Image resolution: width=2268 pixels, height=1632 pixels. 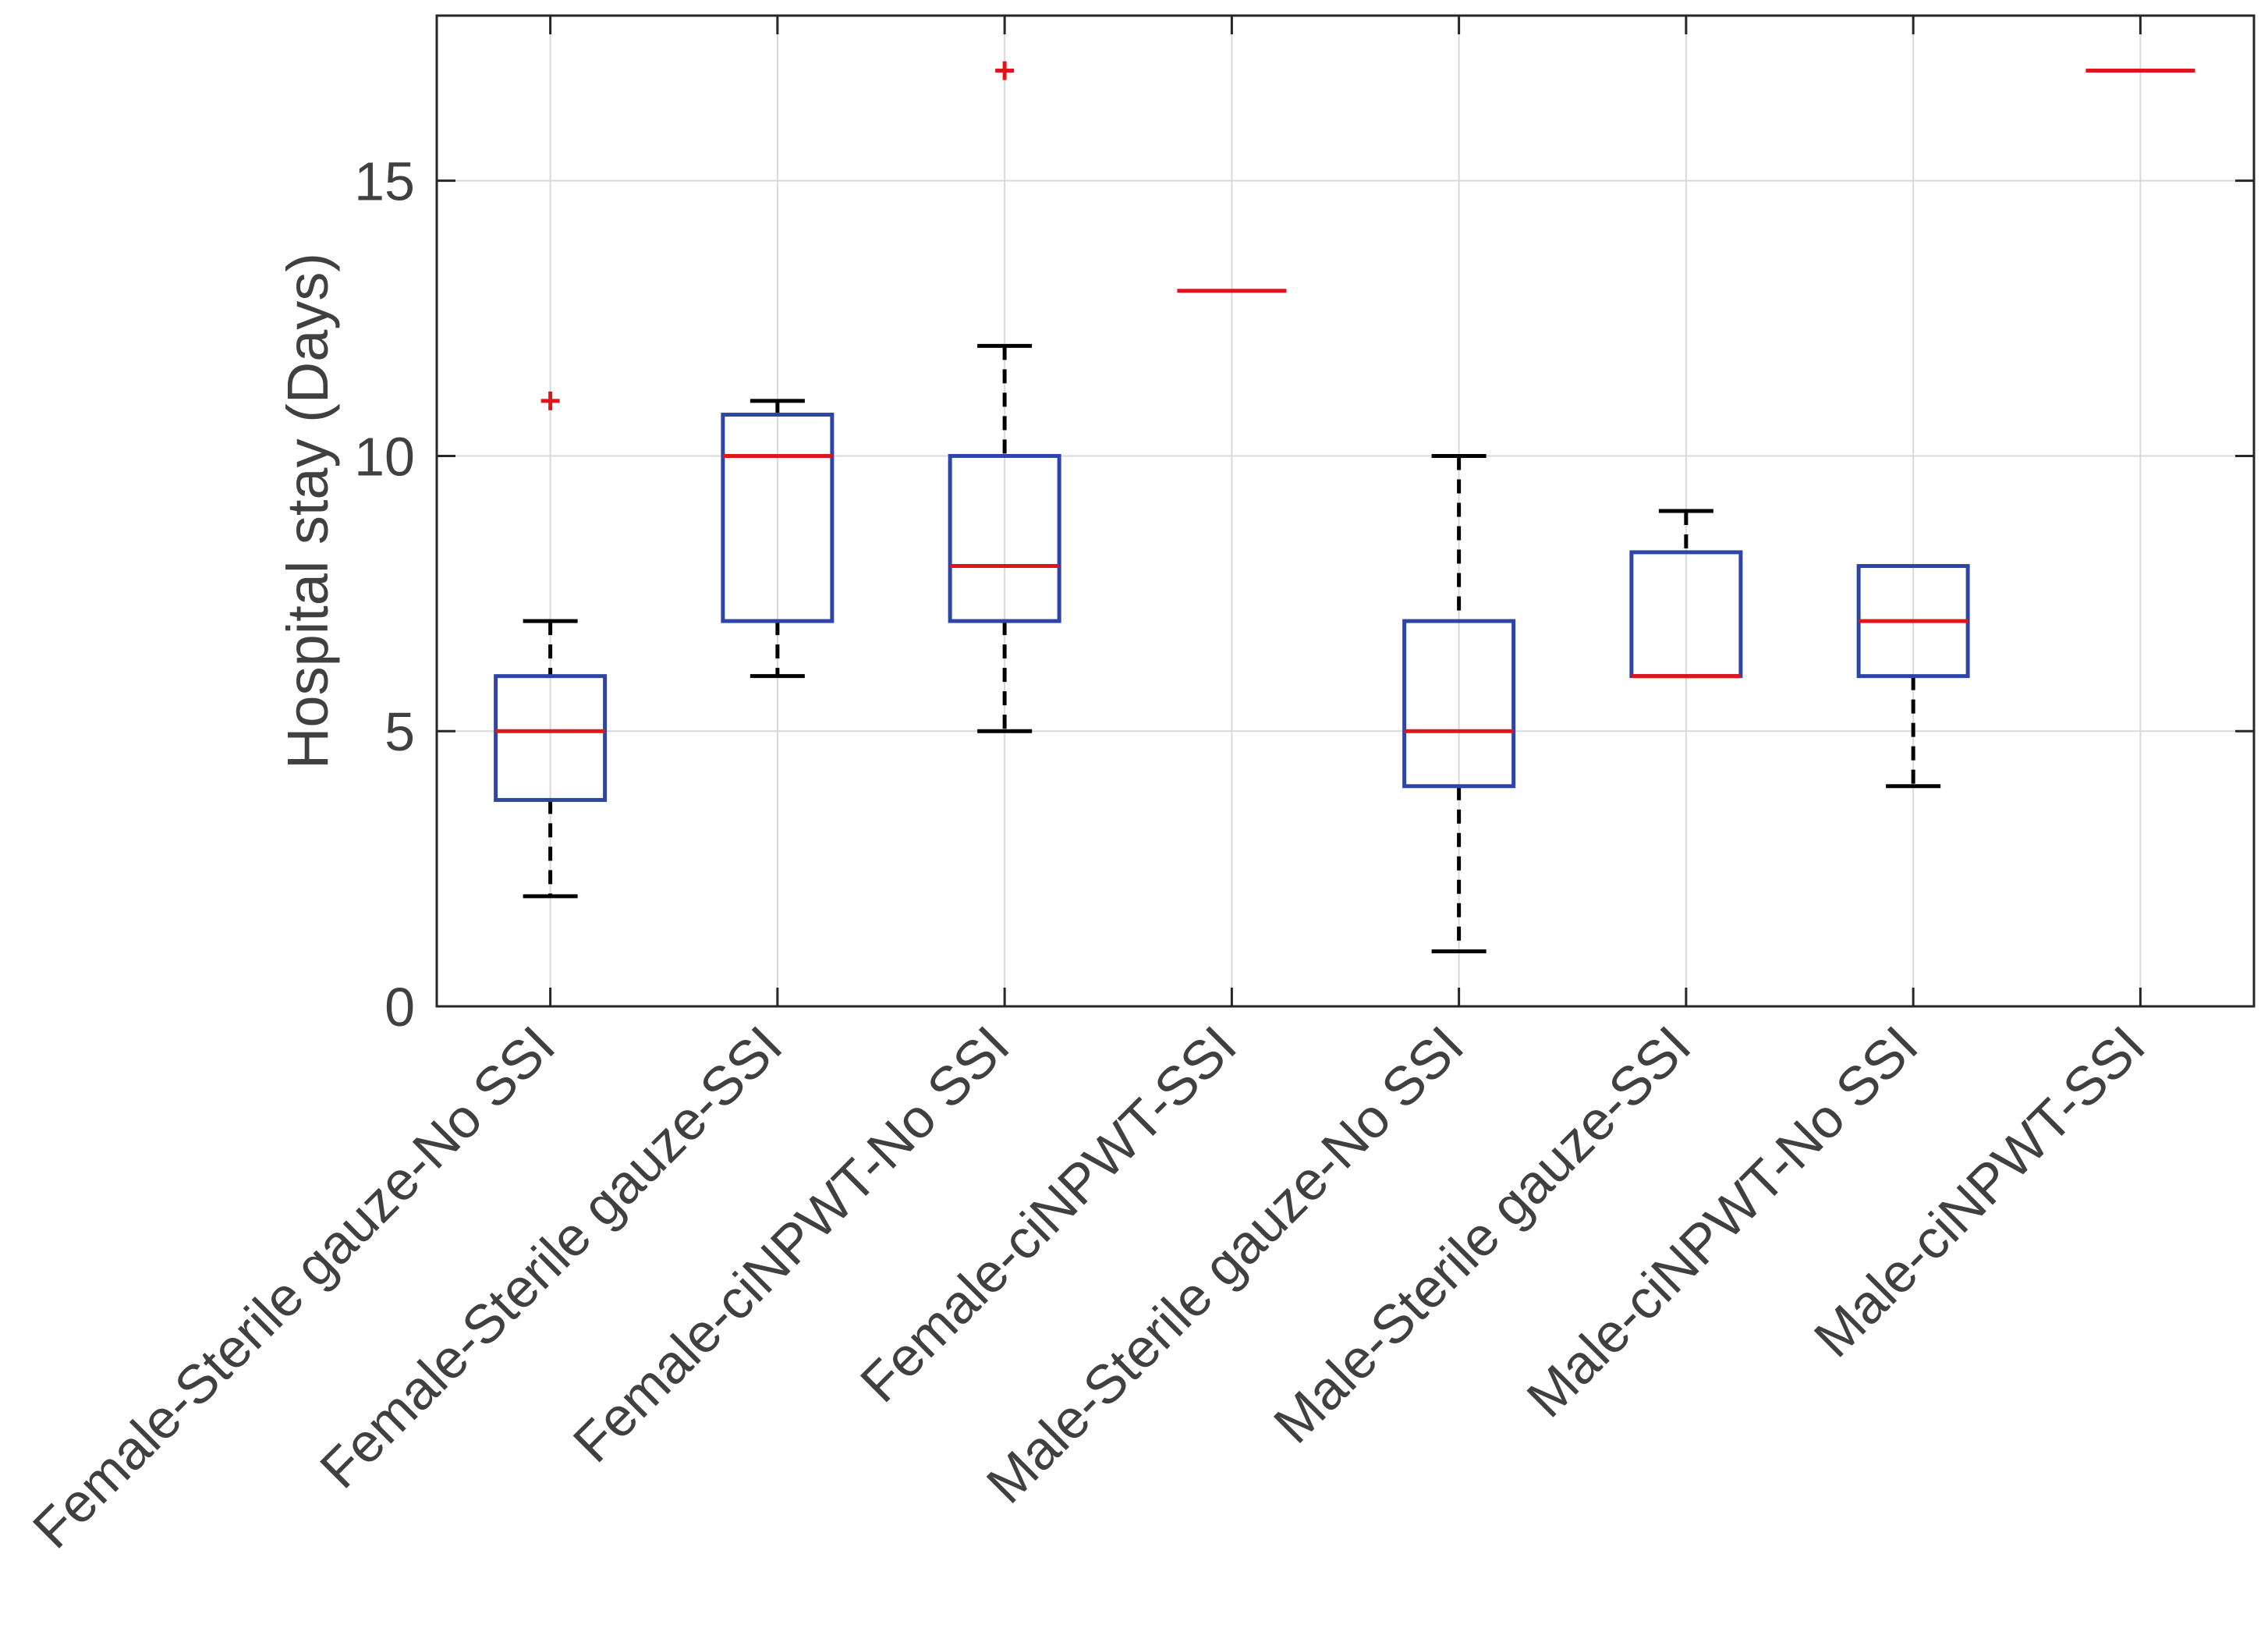 What do you see at coordinates (384, 181) in the screenshot?
I see `y-tick-label: 15` at bounding box center [384, 181].